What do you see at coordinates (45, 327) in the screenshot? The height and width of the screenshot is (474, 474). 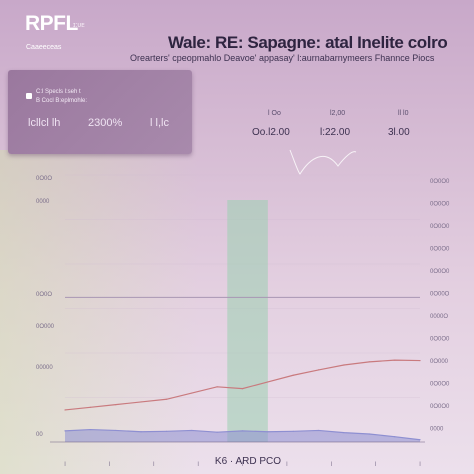 I see `y-tick-left: 0O000` at bounding box center [45, 327].